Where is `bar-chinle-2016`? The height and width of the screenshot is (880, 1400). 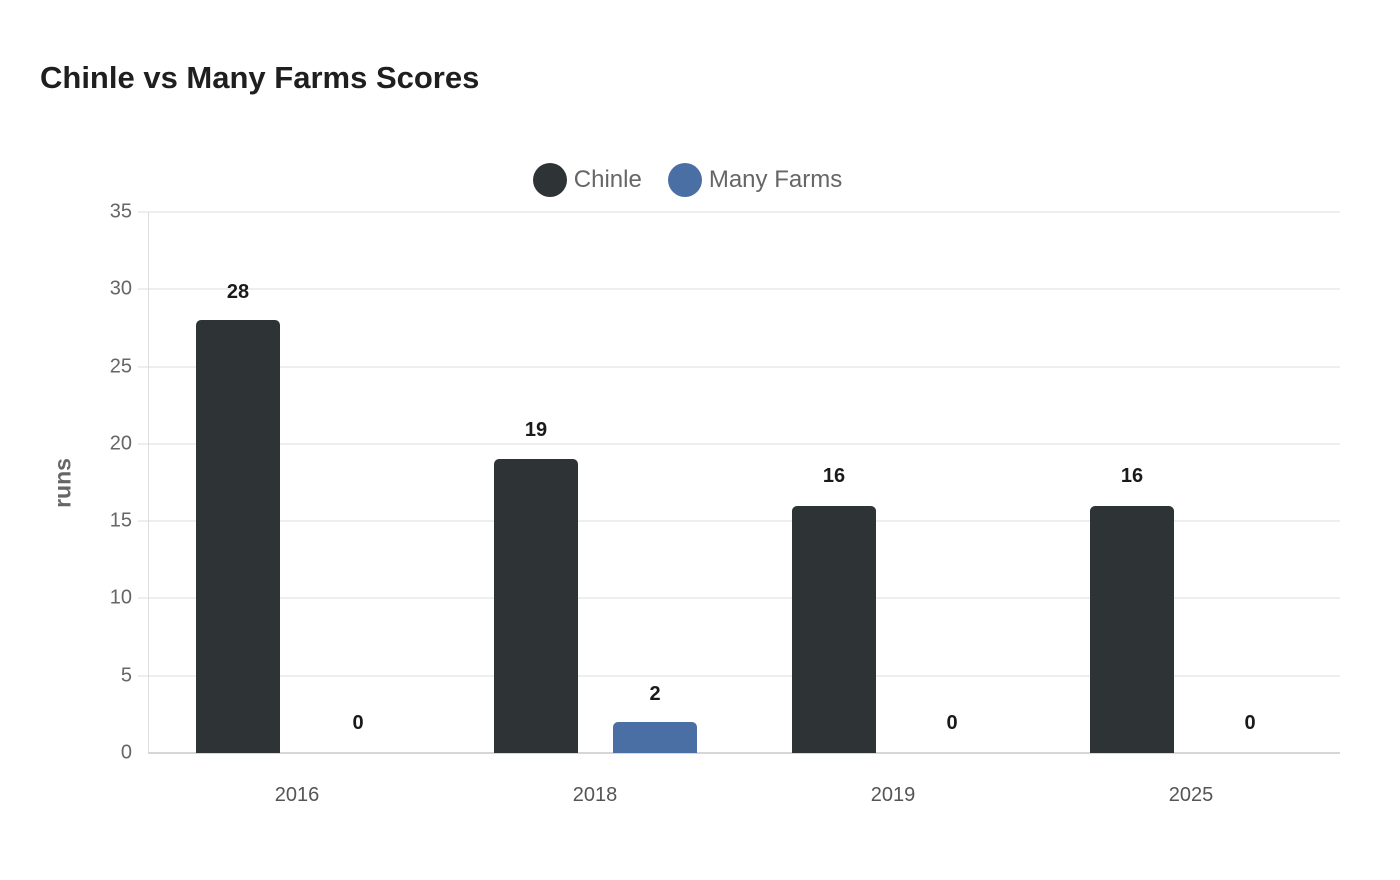
bar-chinle-2016 is located at coordinates (238, 536).